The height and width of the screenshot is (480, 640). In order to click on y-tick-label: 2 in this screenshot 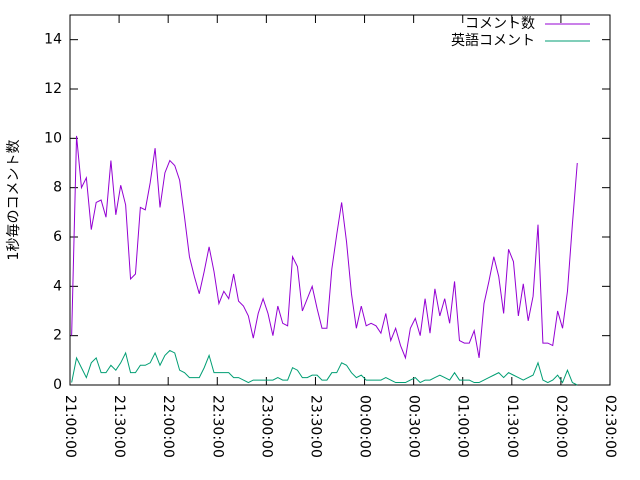, I will do `click(57, 336)`.